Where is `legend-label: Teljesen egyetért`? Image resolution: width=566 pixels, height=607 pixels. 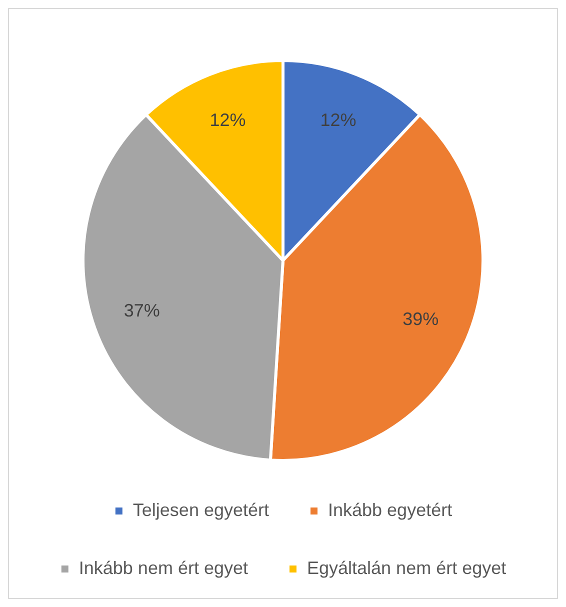
legend-label: Teljesen egyetért is located at coordinates (201, 510).